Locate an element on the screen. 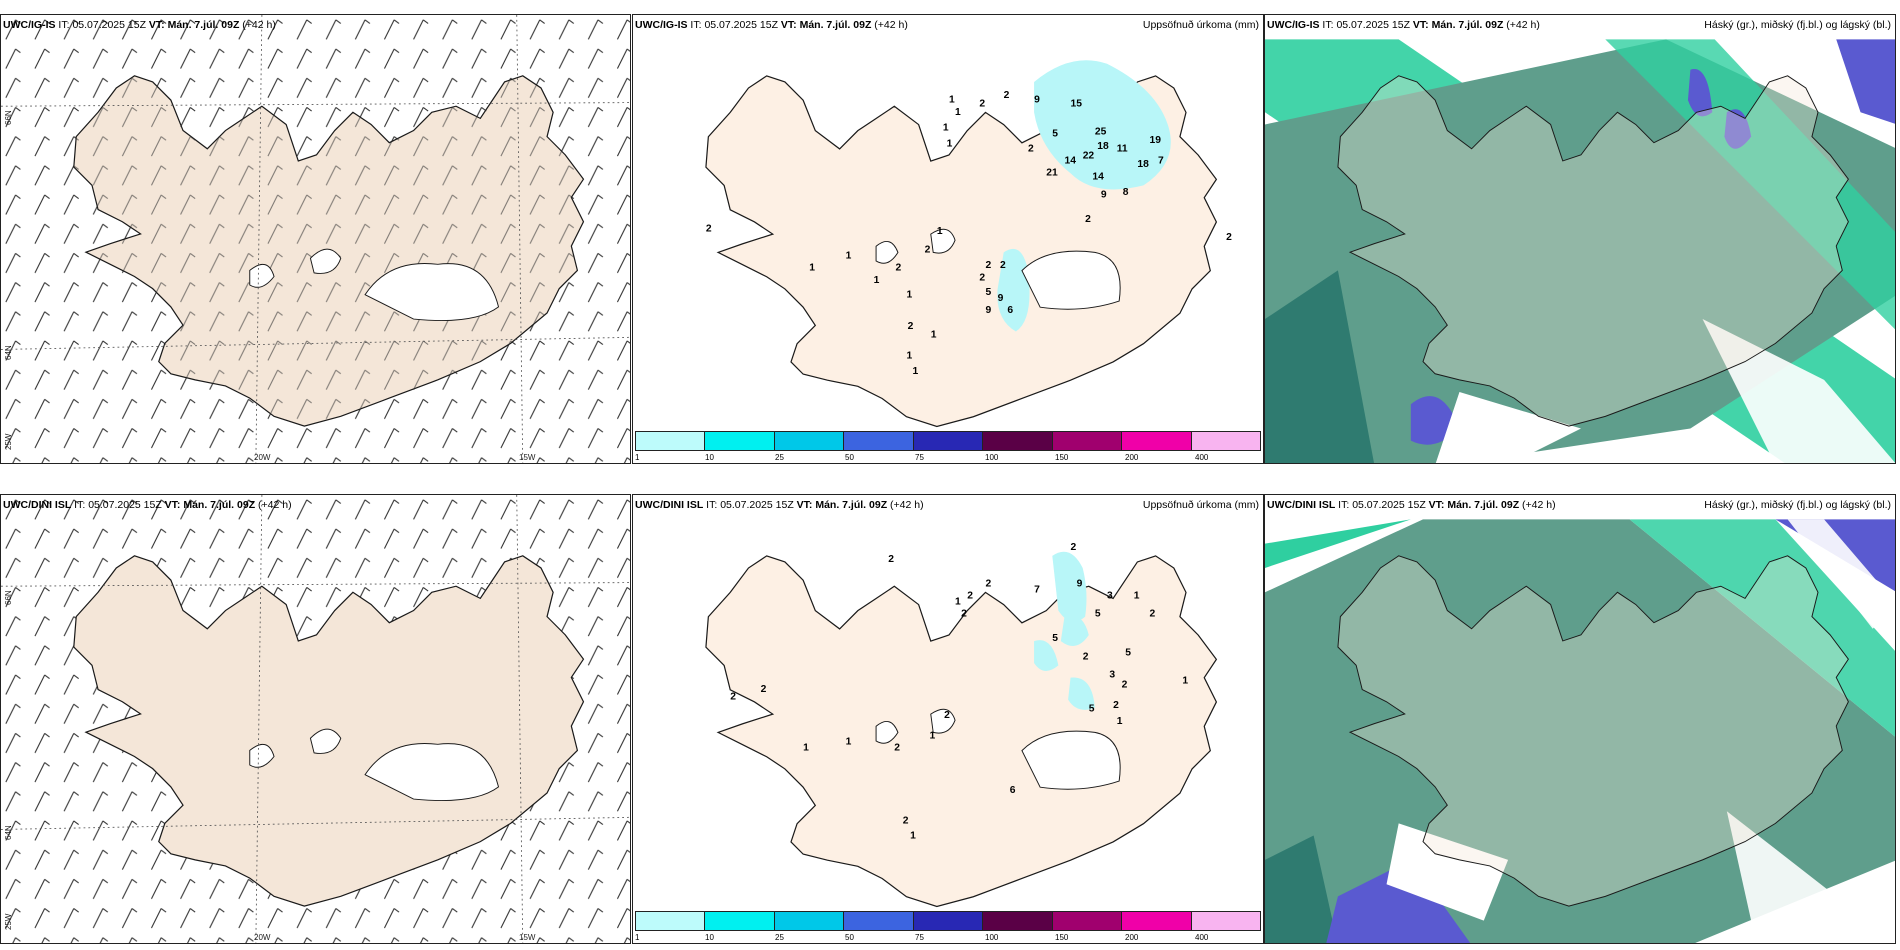  lon-label-20: 20W is located at coordinates (262, 457).